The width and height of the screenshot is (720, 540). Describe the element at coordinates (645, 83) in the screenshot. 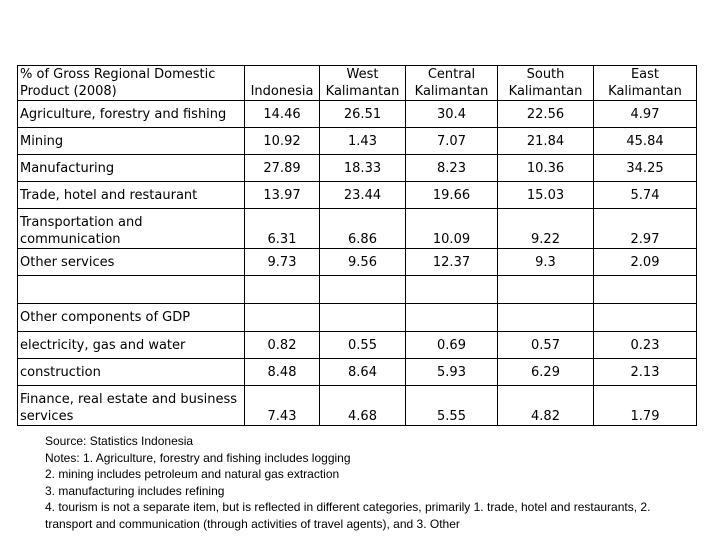

I see `column-header: East Kalimantan` at that location.